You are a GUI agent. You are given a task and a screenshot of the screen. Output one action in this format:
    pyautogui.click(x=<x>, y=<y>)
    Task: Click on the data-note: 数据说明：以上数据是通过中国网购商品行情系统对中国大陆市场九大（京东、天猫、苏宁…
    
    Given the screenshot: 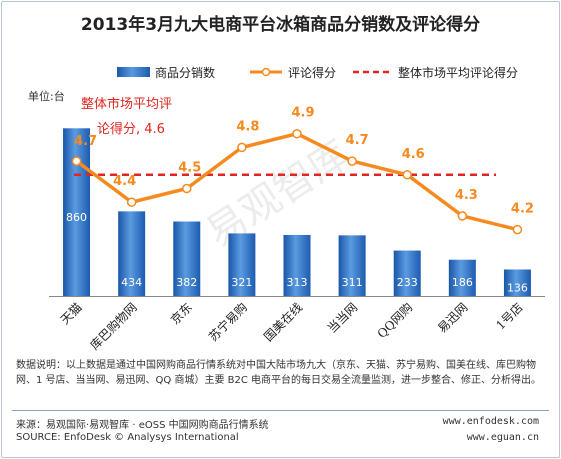 What is the action you would take?
    pyautogui.click(x=279, y=373)
    